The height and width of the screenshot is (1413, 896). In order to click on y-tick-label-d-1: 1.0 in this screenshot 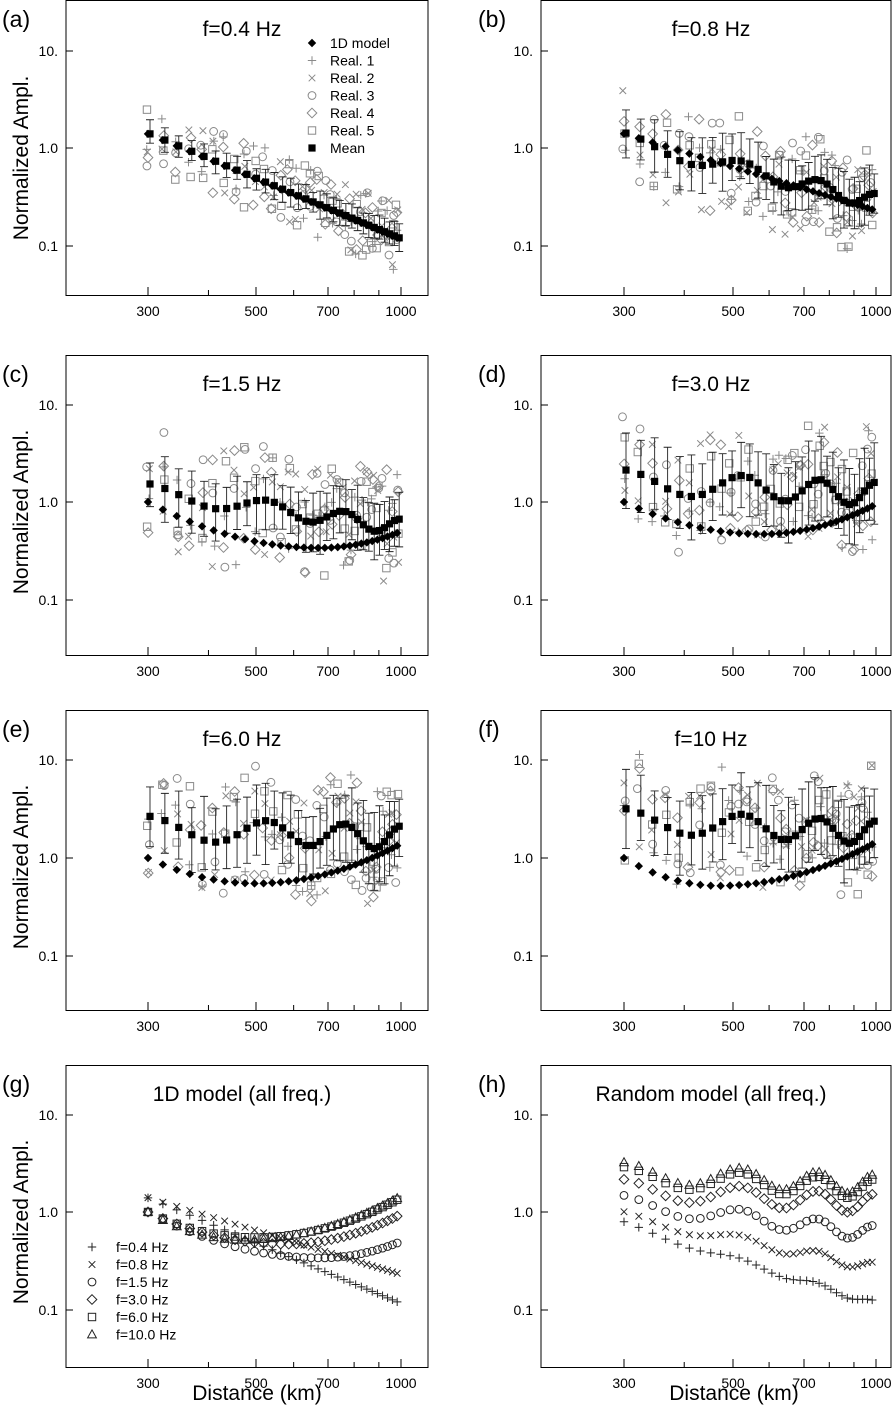, I will do `click(524, 502)`.